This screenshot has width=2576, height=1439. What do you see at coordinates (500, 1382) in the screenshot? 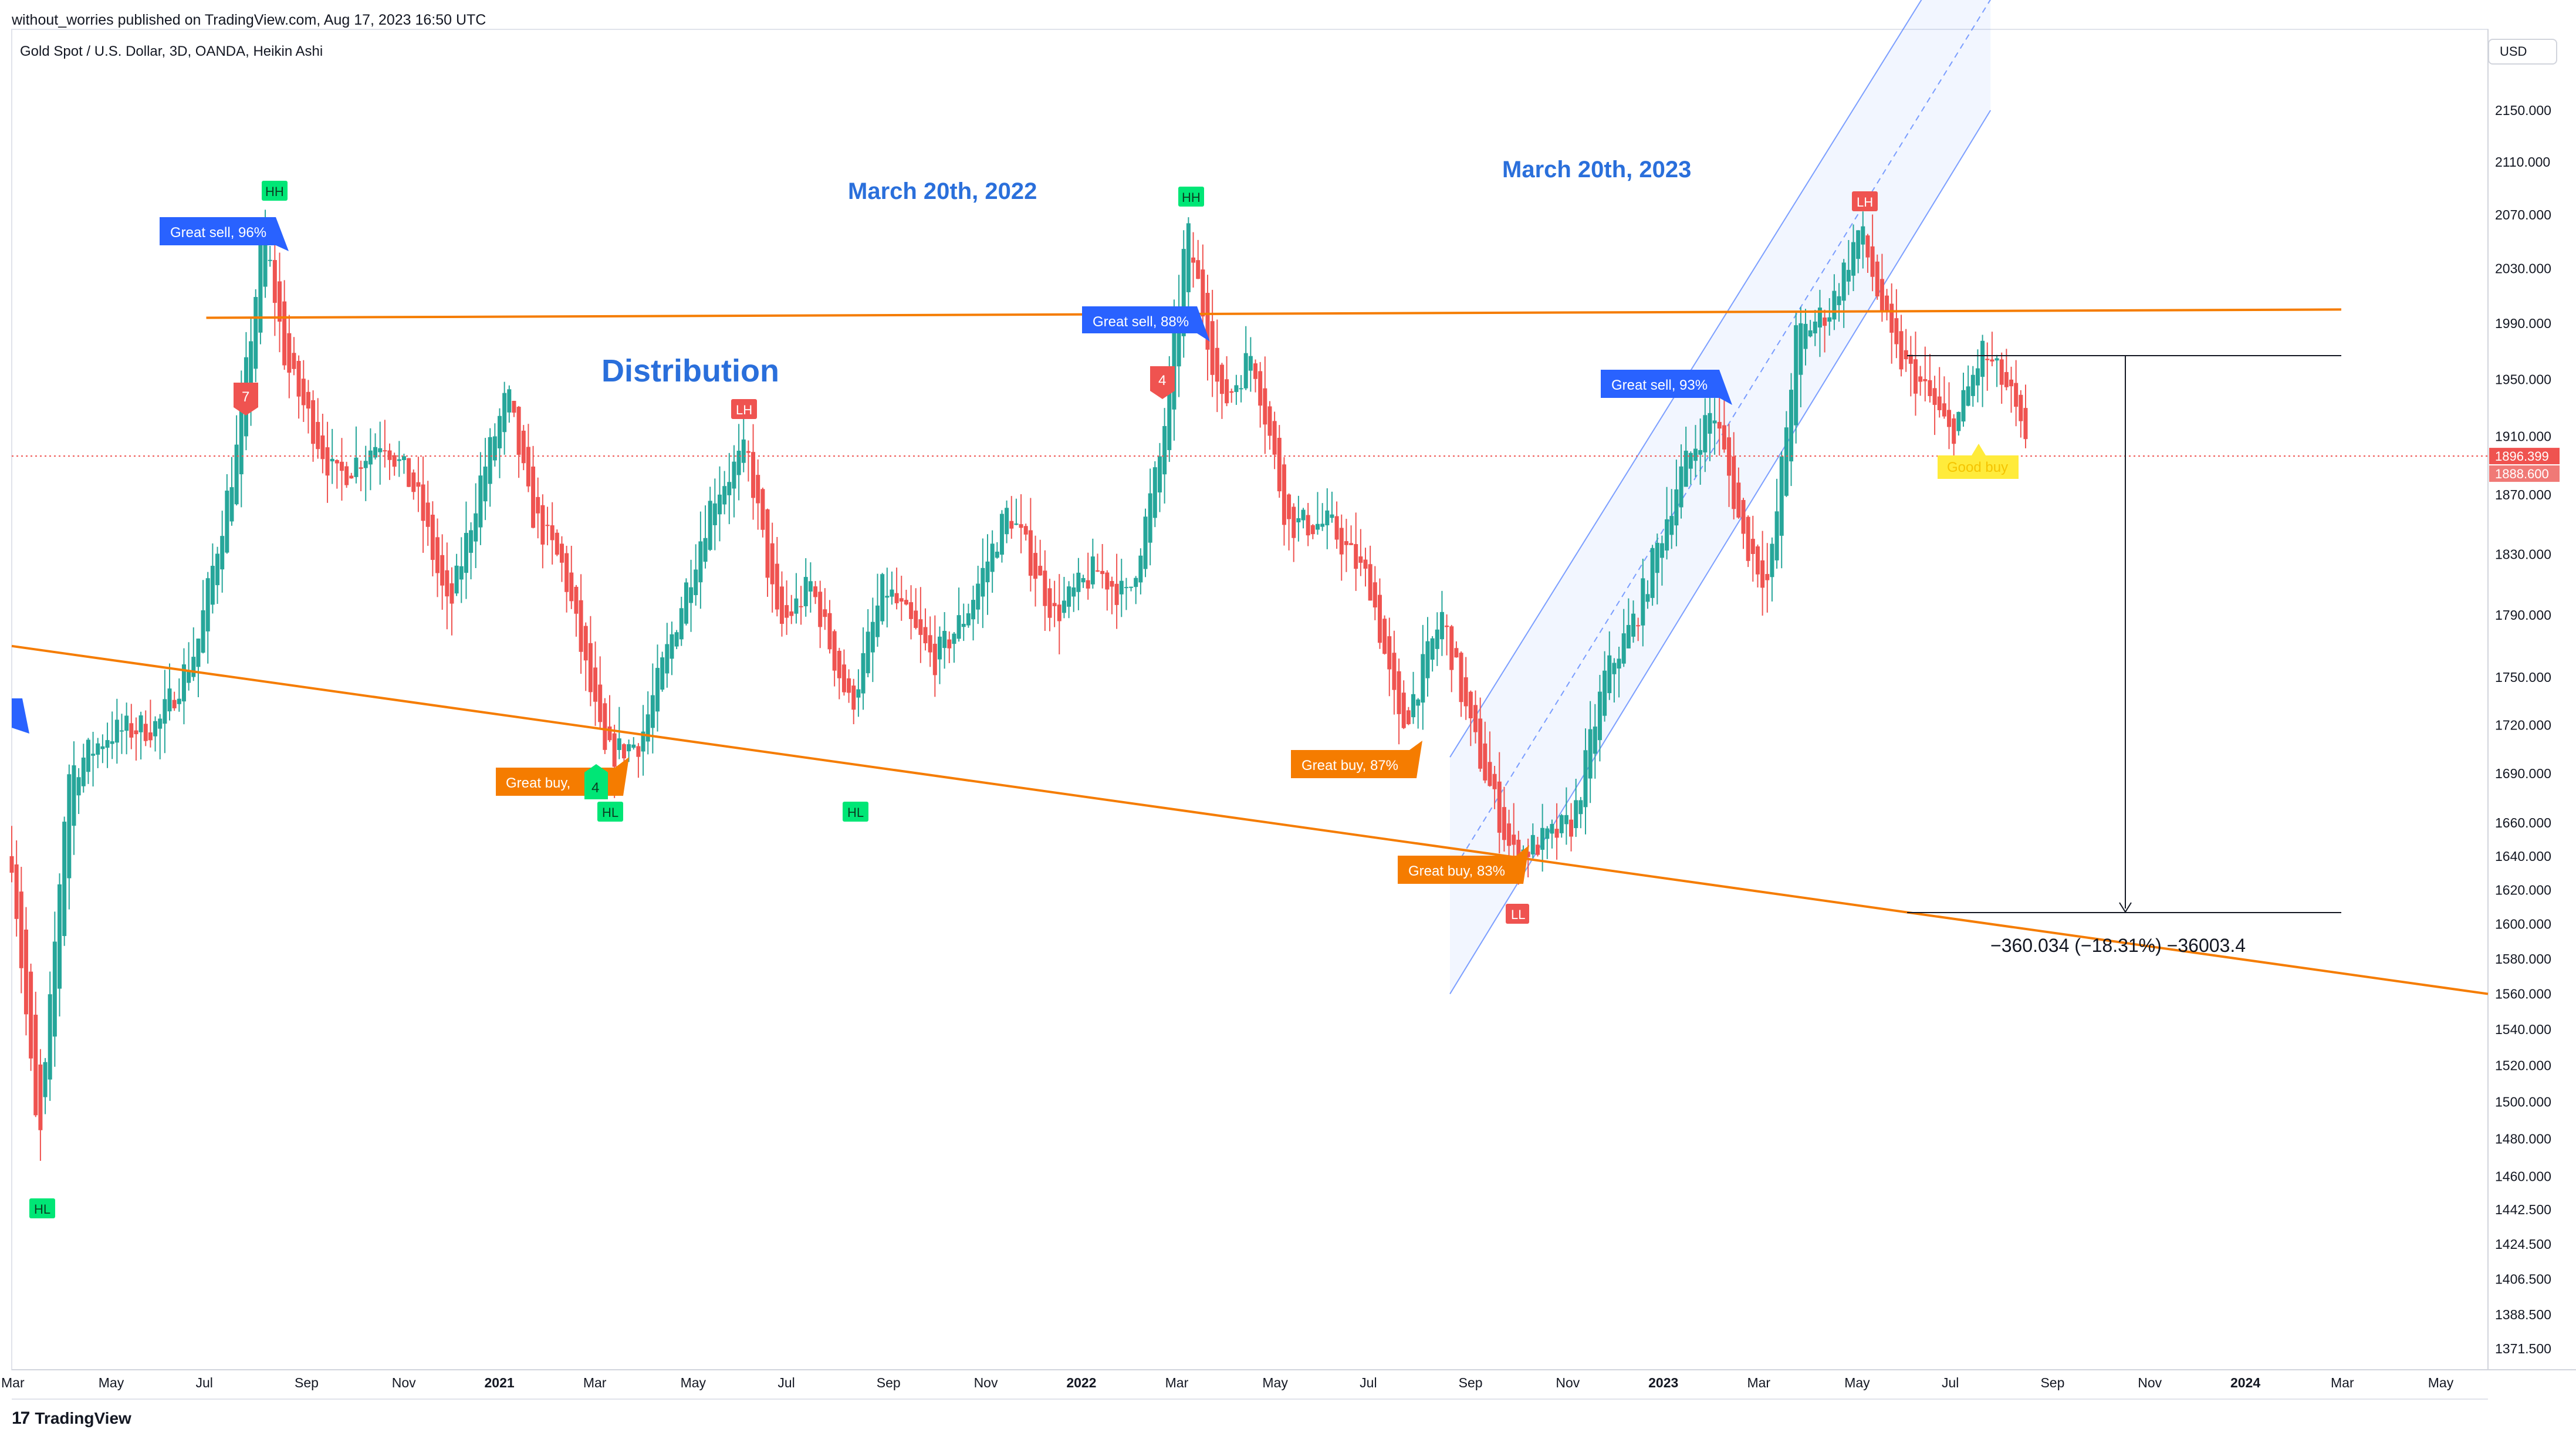
I see `time-tick-label: 2021` at bounding box center [500, 1382].